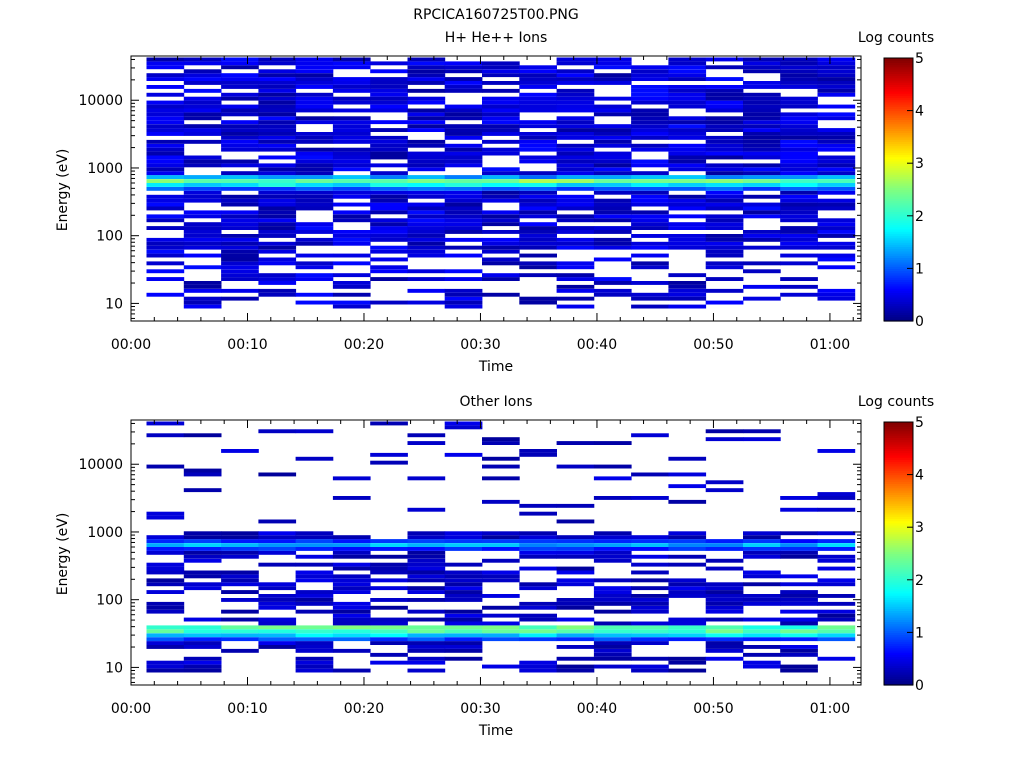 The width and height of the screenshot is (1024, 768). What do you see at coordinates (364, 345) in the screenshot?
I see `x-tick-label: 00:20` at bounding box center [364, 345].